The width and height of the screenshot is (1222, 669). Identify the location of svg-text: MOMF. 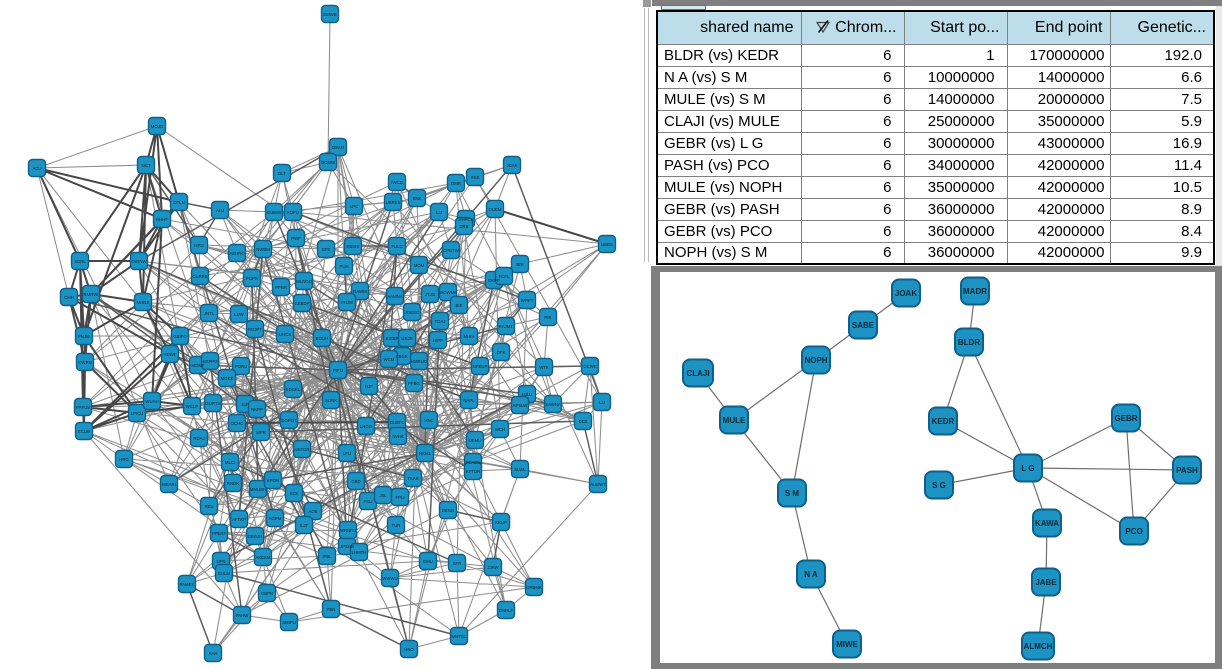
(198, 365).